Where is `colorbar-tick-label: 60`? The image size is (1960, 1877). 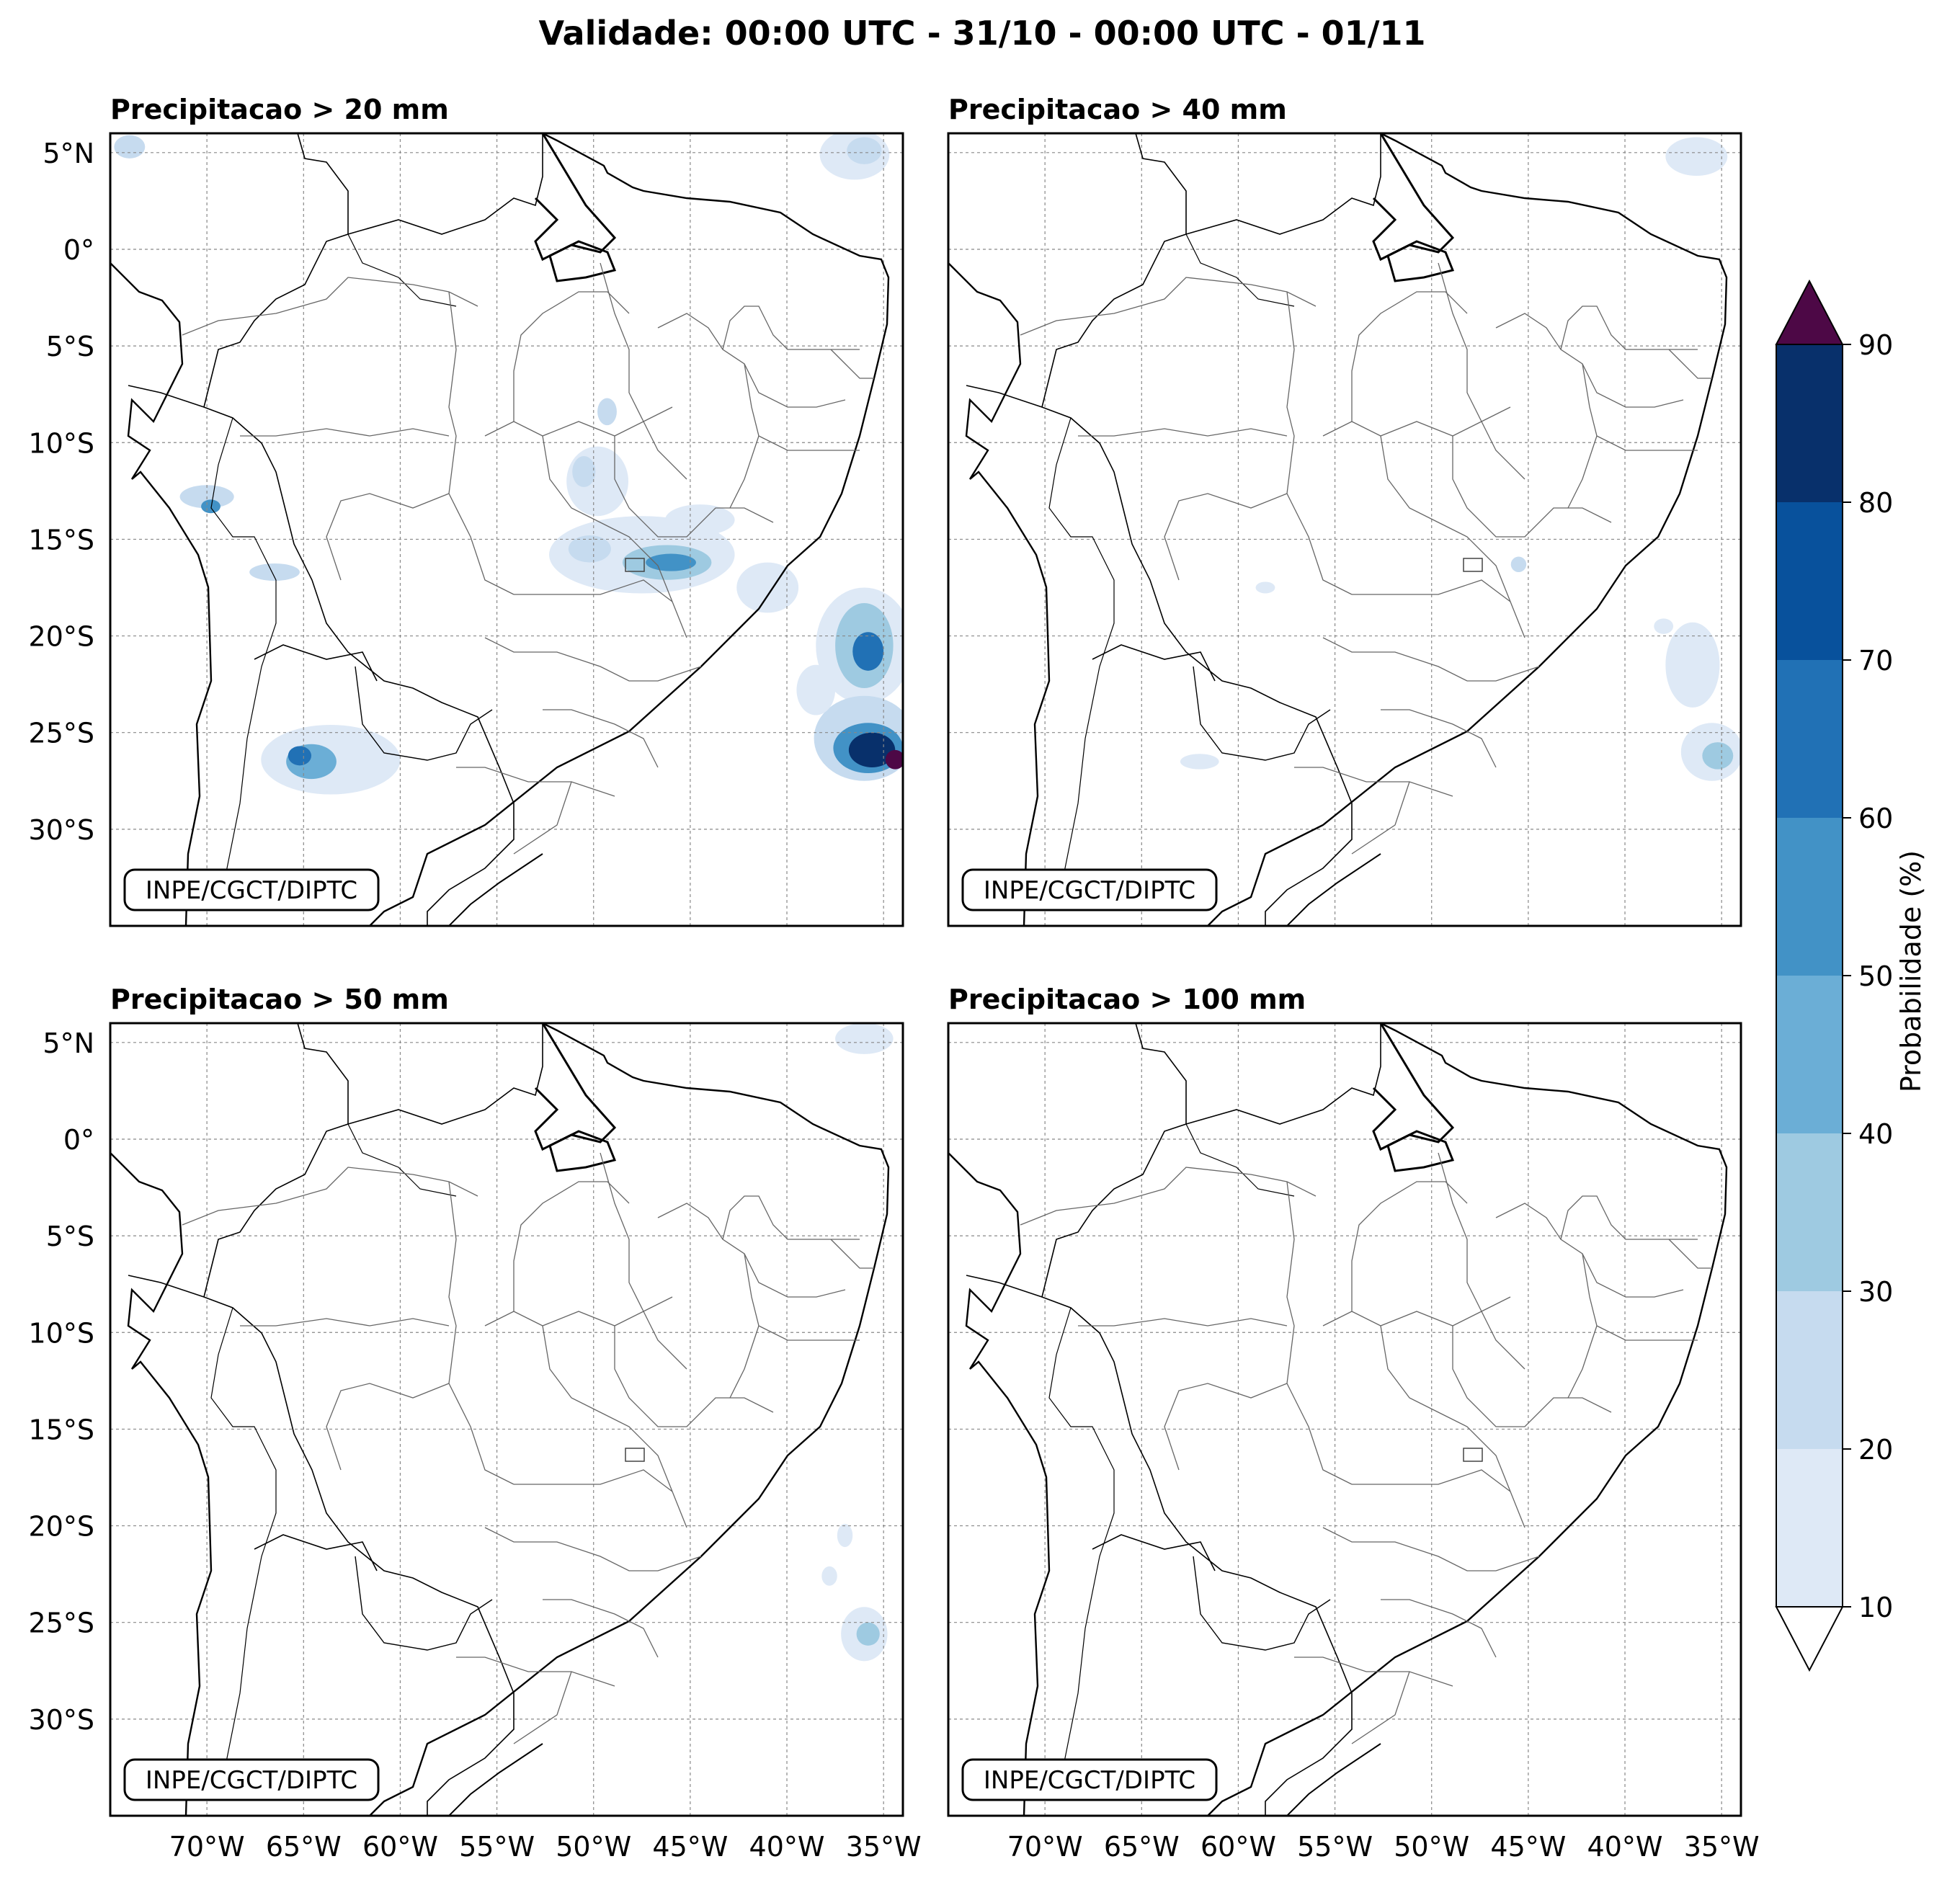 colorbar-tick-label: 60 is located at coordinates (1875, 818).